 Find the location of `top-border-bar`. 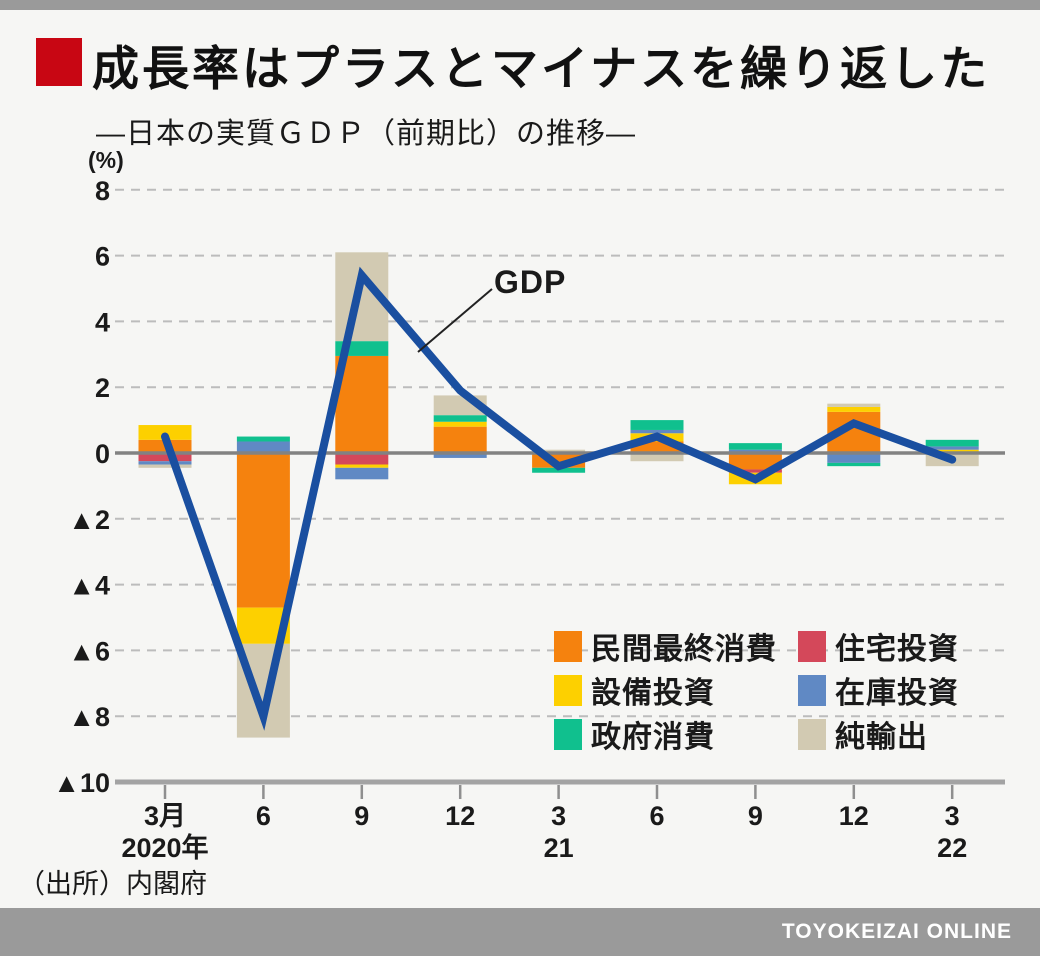

top-border-bar is located at coordinates (520, 5).